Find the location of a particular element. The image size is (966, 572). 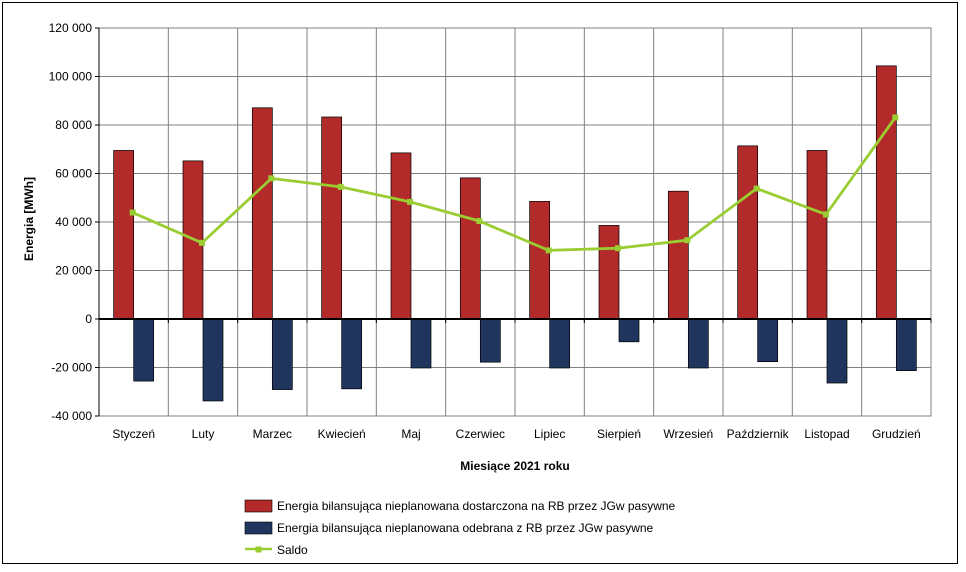

x-tick-label: Lipiec is located at coordinates (549, 434).